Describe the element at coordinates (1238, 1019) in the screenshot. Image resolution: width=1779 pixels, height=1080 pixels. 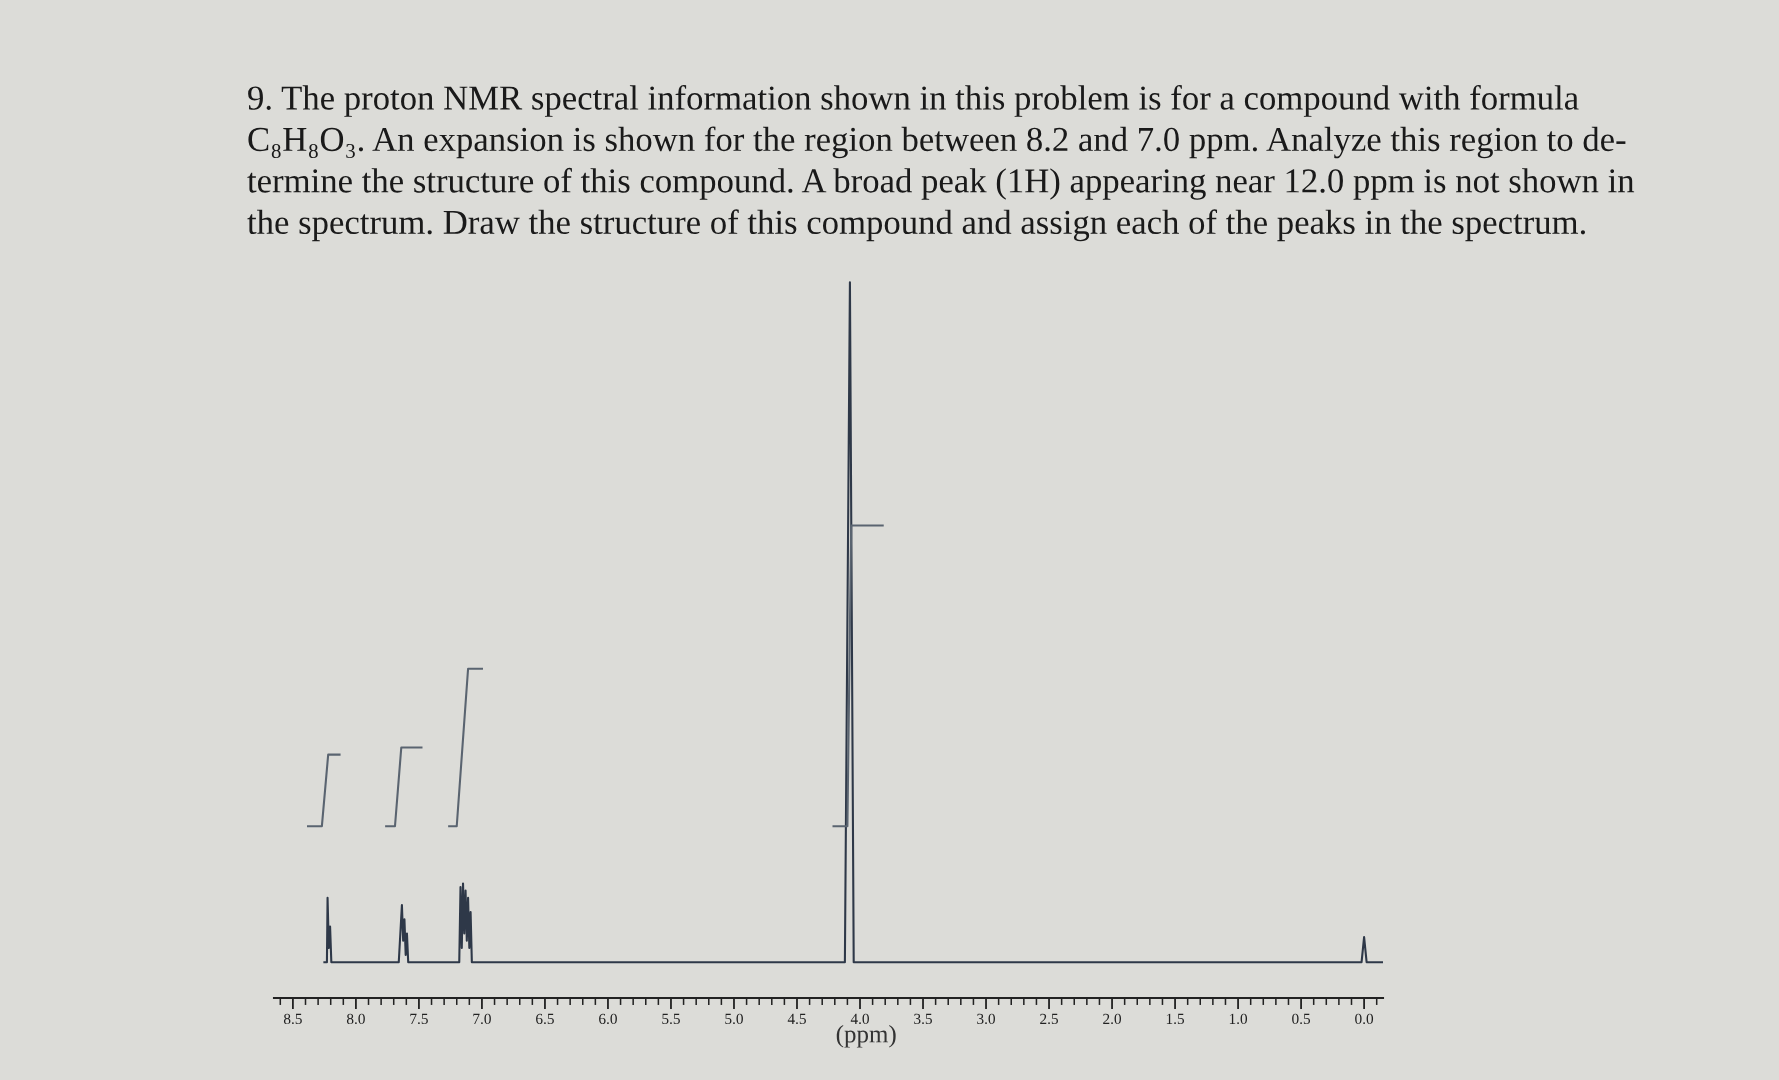
I see `x-tick-label: 1.0` at that location.